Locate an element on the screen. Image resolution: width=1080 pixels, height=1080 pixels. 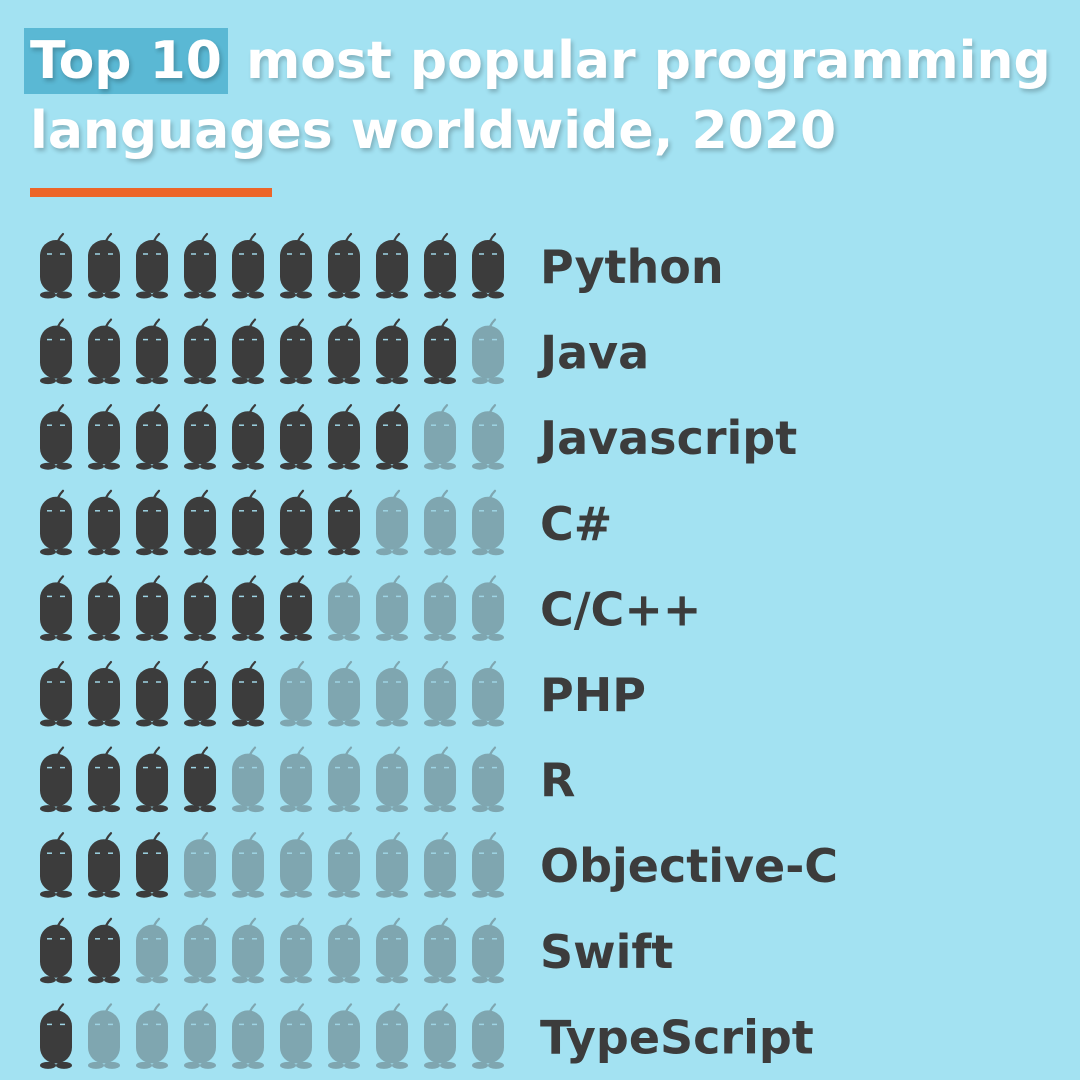
category-label: Java is located at coordinates (593, 353).